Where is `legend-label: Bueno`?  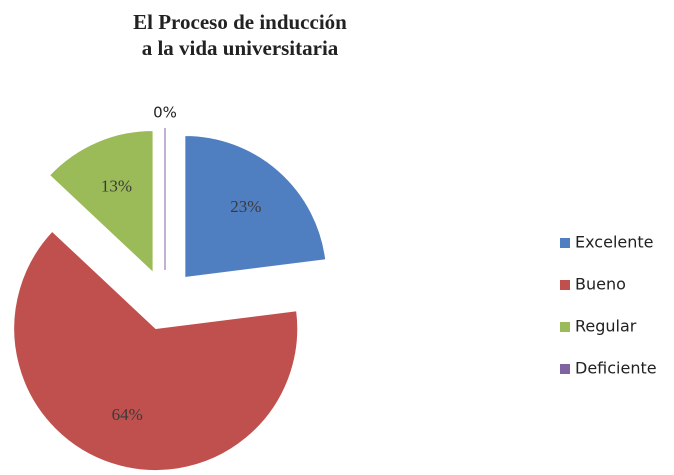 legend-label: Bueno is located at coordinates (600, 284).